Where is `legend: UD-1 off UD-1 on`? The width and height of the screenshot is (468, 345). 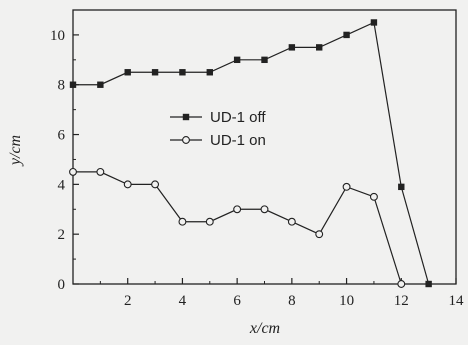 legend: UD-1 off UD-1 on is located at coordinates (218, 129).